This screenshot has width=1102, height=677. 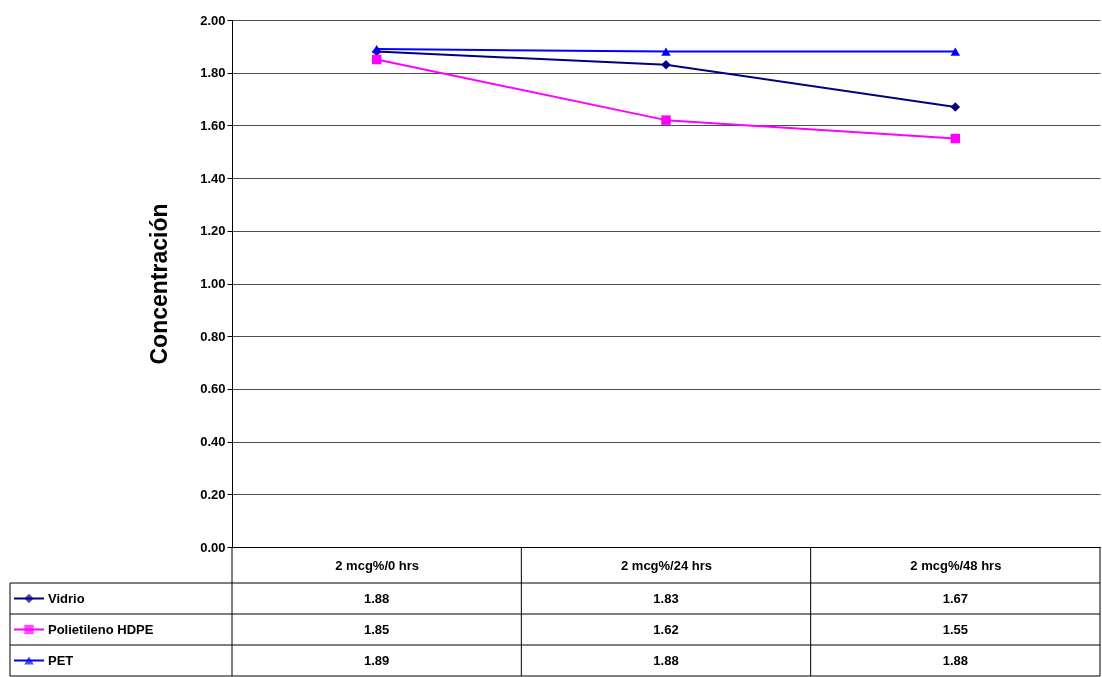 I want to click on y-tick-label: 2.00, so click(x=213, y=20).